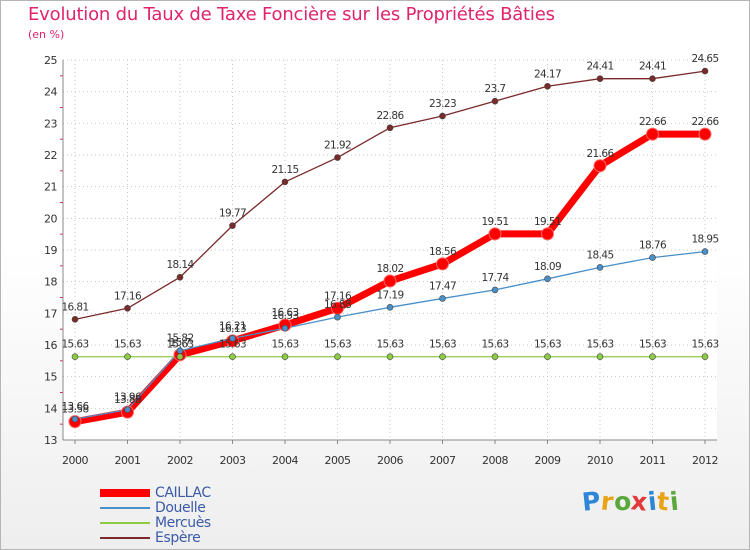  Describe the element at coordinates (338, 296) in the screenshot. I see `data-label: 17.16` at that location.